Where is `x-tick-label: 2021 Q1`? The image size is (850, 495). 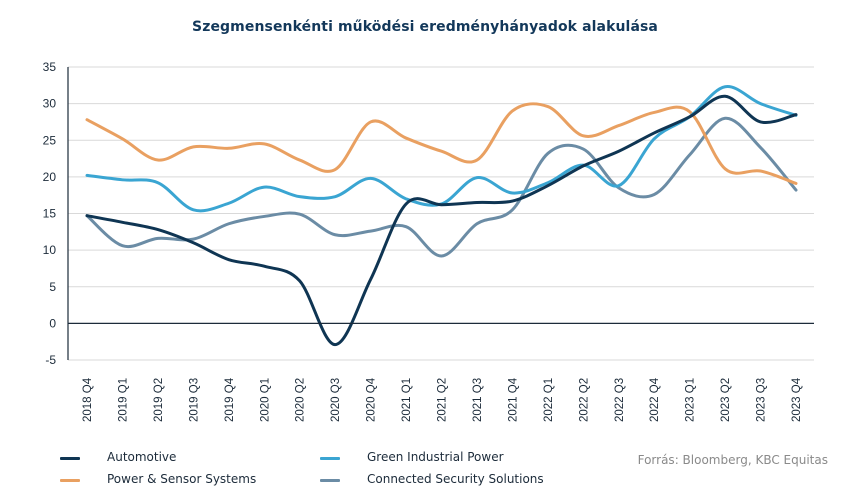 x-tick-label: 2021 Q1 is located at coordinates (407, 400).